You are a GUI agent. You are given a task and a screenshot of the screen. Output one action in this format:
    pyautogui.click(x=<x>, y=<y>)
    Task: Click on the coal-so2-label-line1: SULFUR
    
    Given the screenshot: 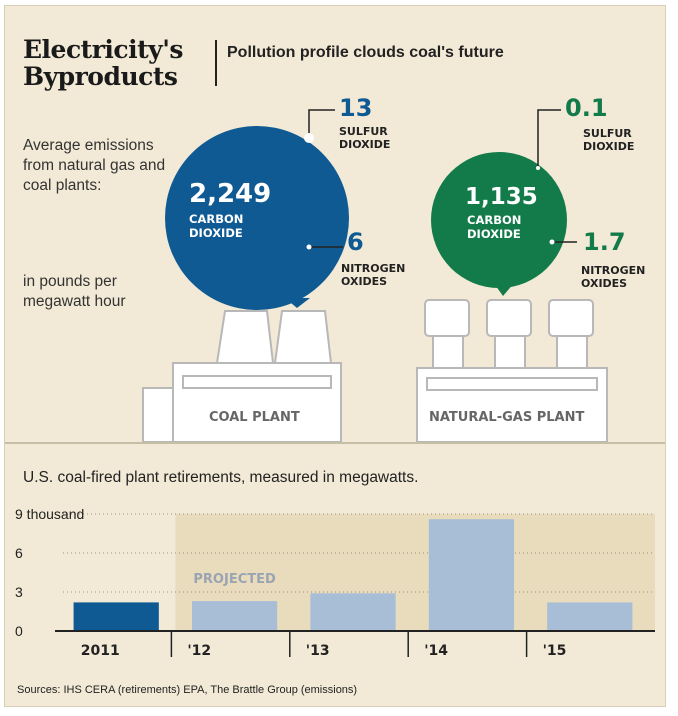 What is the action you would take?
    pyautogui.click(x=363, y=131)
    